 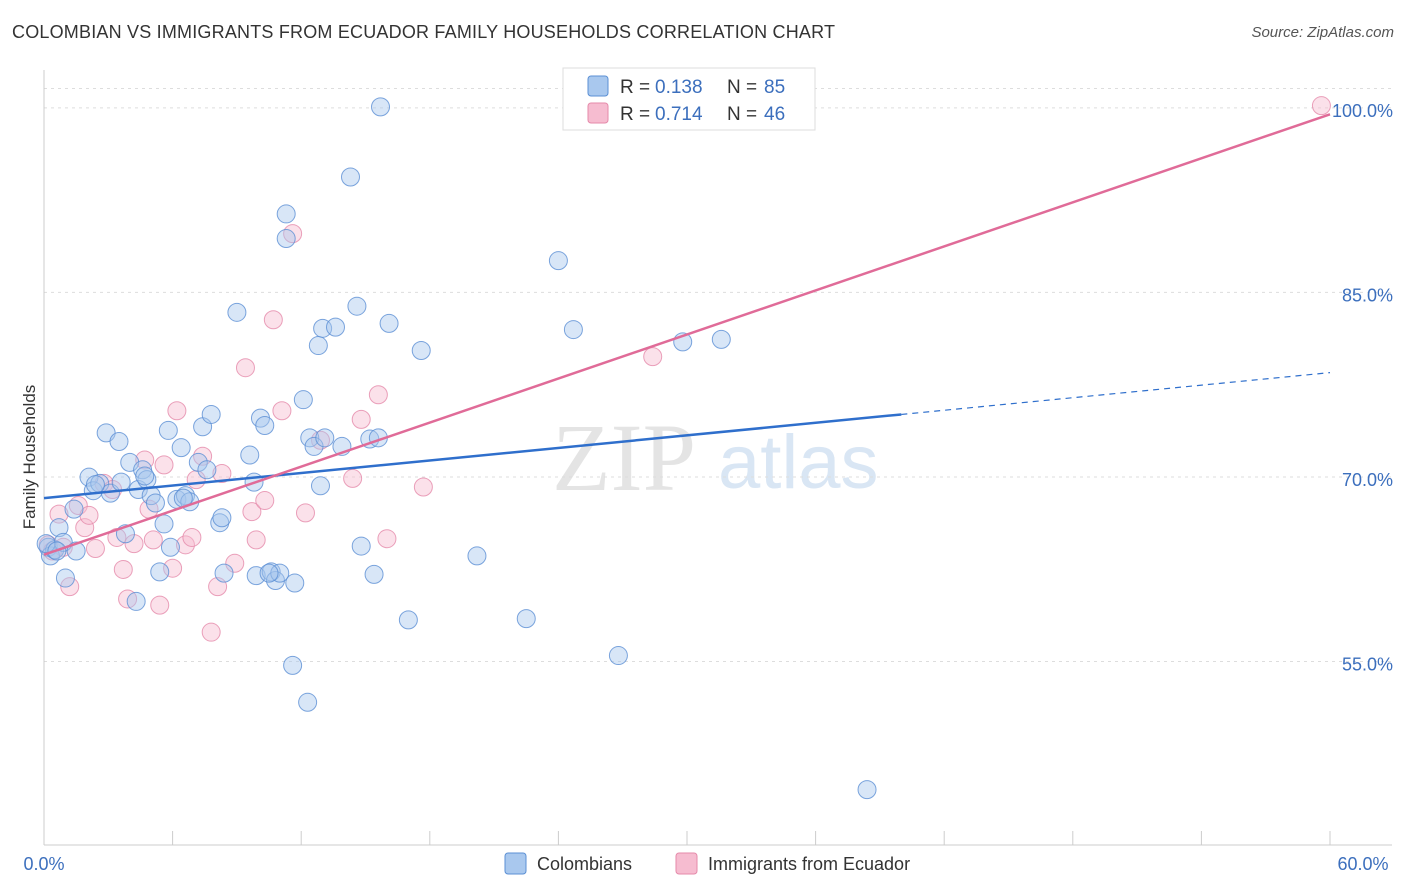 I want to click on y-tick-label: 55.0%, so click(x=1367, y=664).